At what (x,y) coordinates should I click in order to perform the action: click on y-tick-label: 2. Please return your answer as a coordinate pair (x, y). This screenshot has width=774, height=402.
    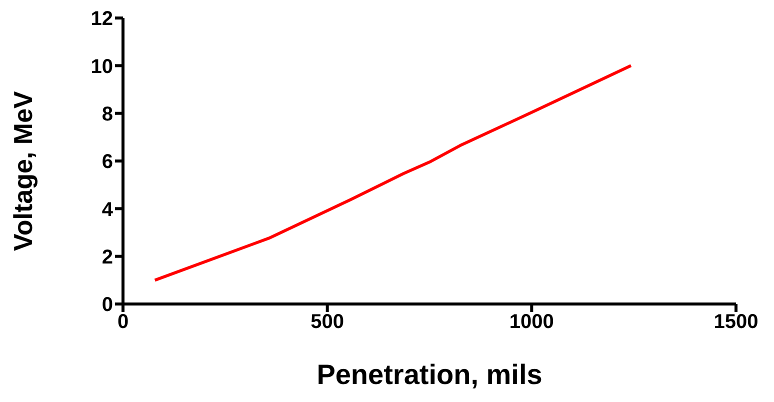
    Looking at the image, I should click on (107, 257).